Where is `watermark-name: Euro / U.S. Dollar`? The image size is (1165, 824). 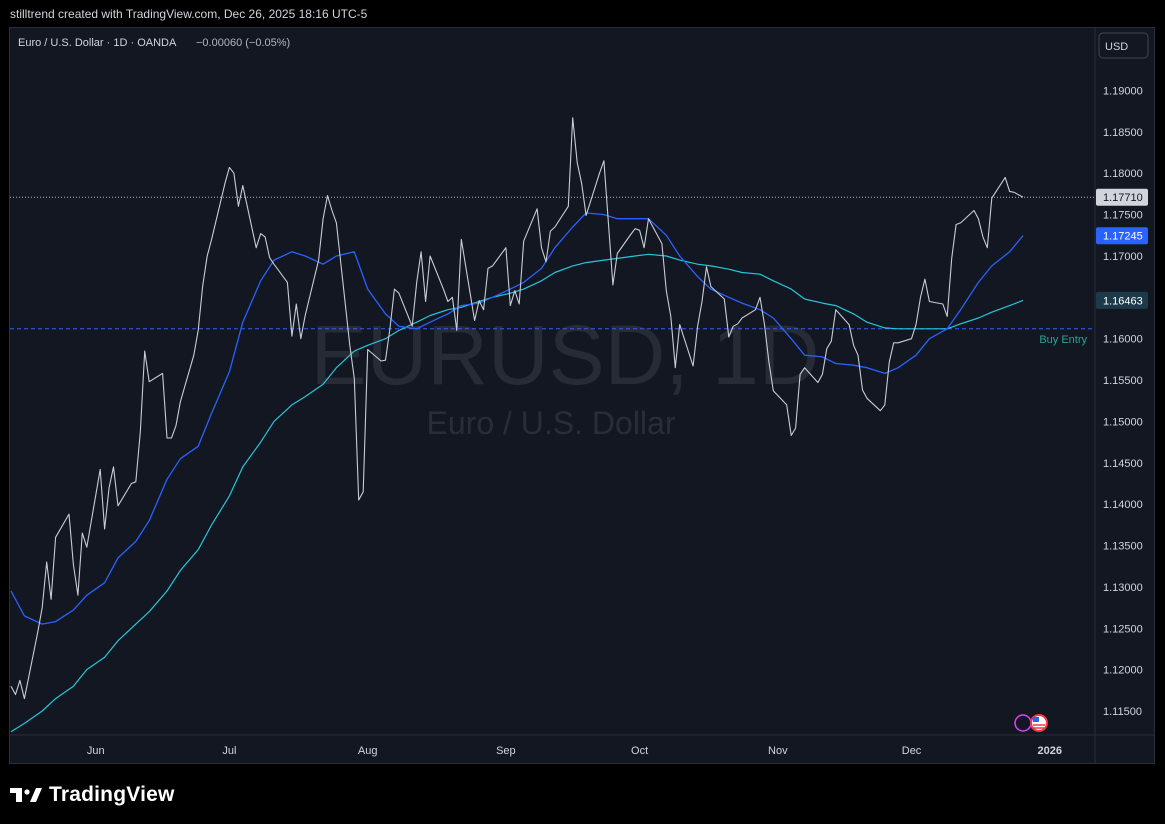 watermark-name: Euro / U.S. Dollar is located at coordinates (551, 423).